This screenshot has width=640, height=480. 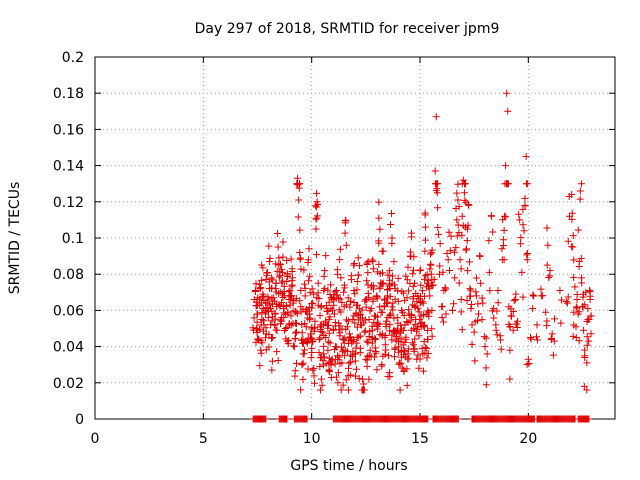 I want to click on y-tick-label: 0.04, so click(x=68, y=348).